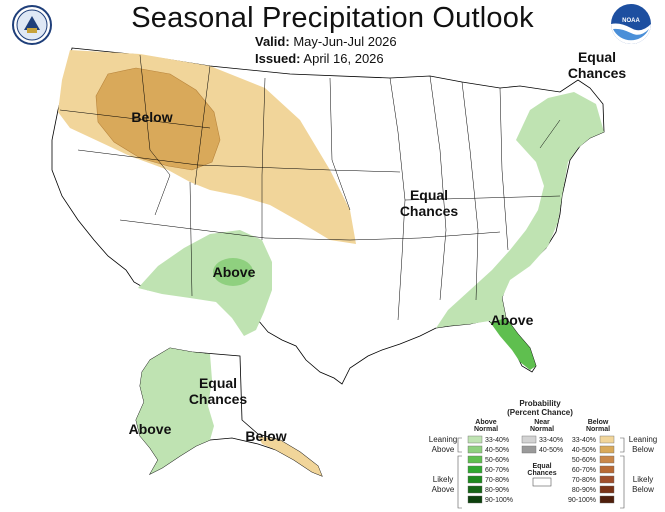  Describe the element at coordinates (497, 490) in the screenshot. I see `legend-above-label: 80-90%` at that location.